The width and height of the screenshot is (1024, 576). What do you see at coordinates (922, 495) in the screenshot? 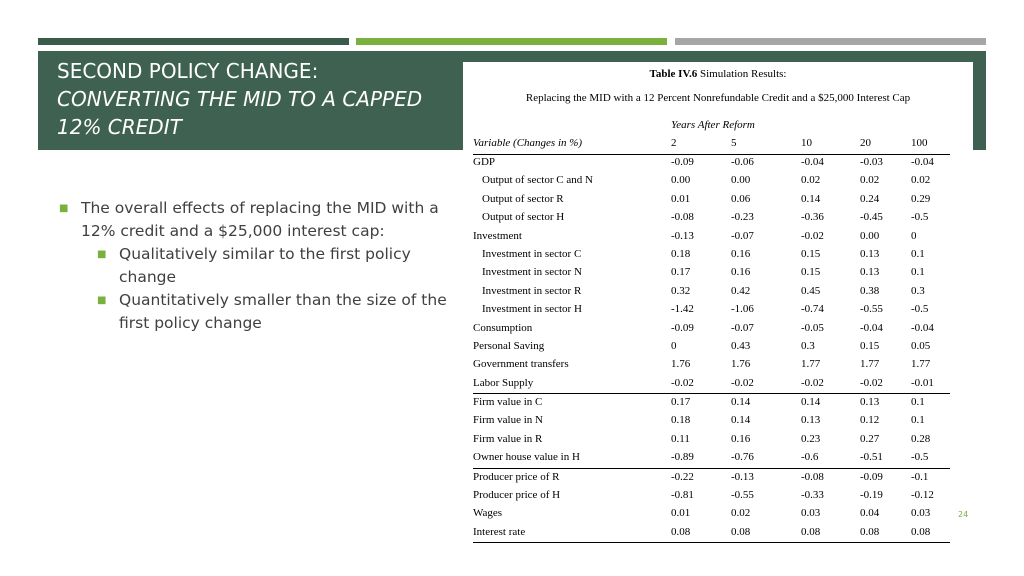
I see `row-value: -0.12` at bounding box center [922, 495].